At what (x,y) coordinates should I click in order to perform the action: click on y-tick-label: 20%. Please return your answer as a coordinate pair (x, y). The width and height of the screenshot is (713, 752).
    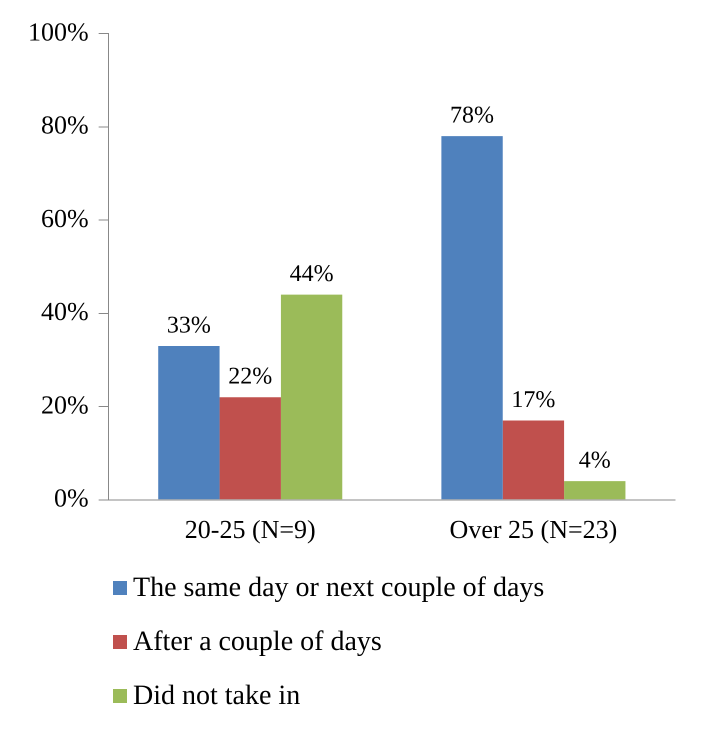
    Looking at the image, I should click on (64, 405).